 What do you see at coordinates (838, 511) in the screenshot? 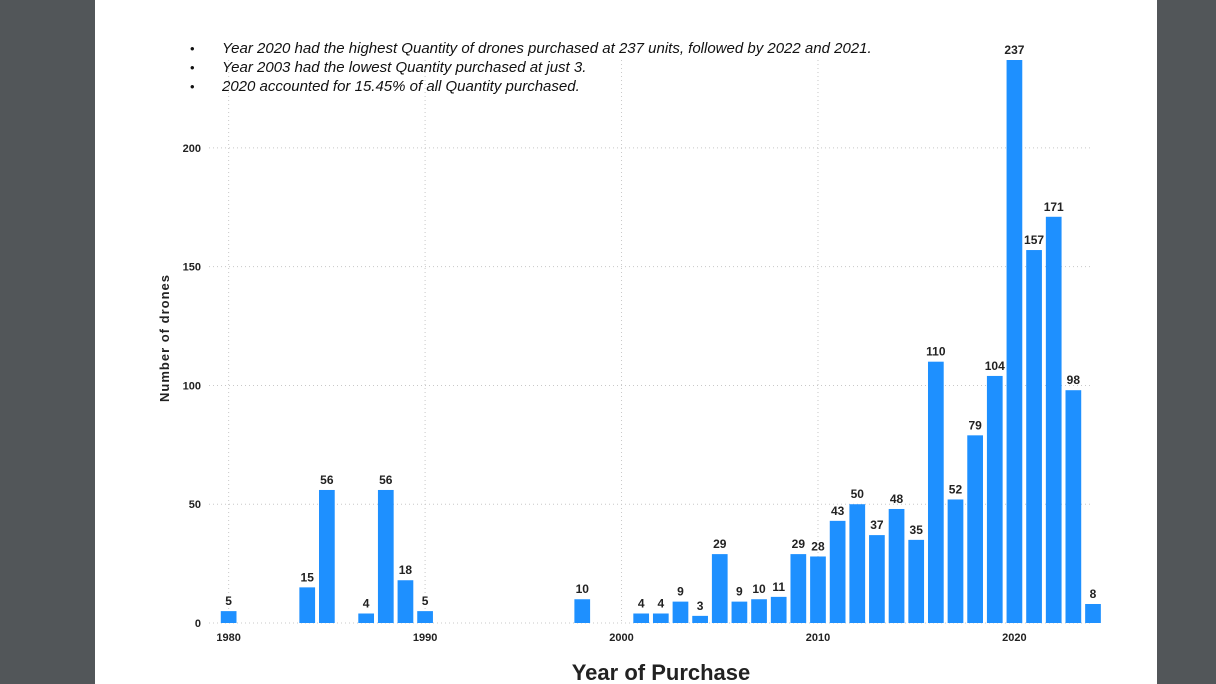
I see `bar-value-label: 43` at bounding box center [838, 511].